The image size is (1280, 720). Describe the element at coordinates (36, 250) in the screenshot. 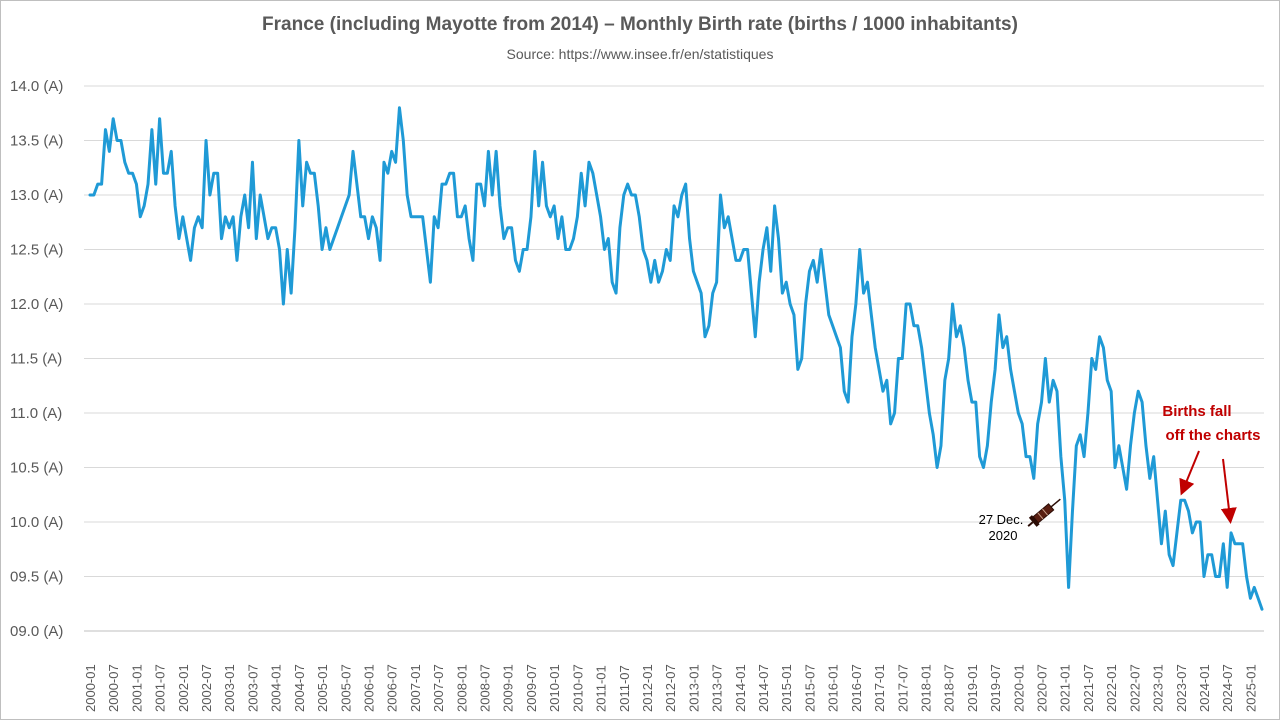

I see `y-tick-label: 12.5 (A)` at that location.